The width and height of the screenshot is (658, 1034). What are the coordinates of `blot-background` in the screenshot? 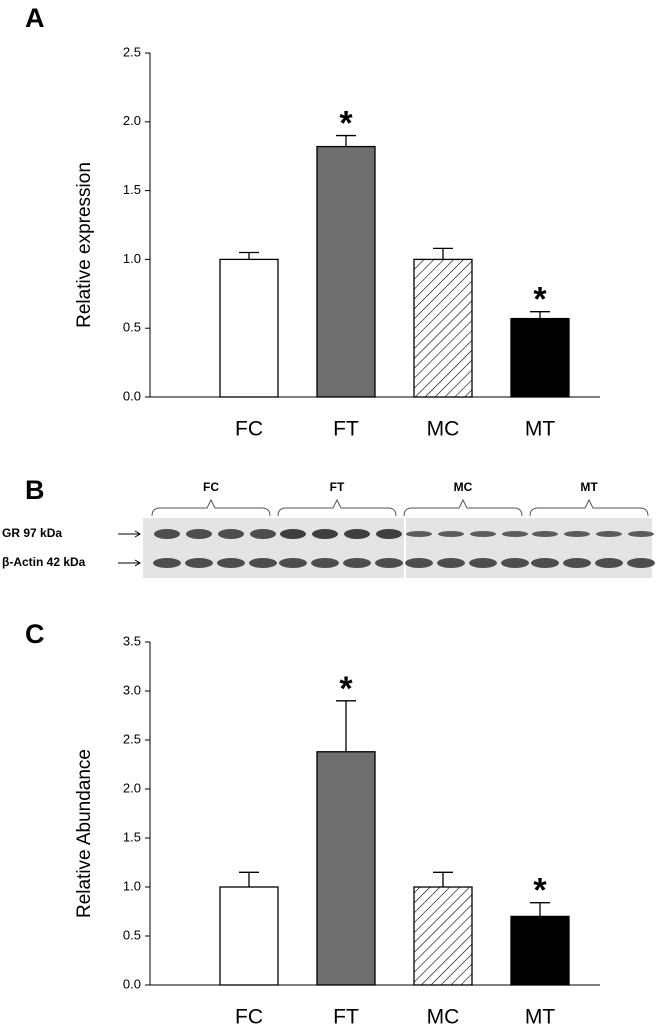 It's located at (397, 548).